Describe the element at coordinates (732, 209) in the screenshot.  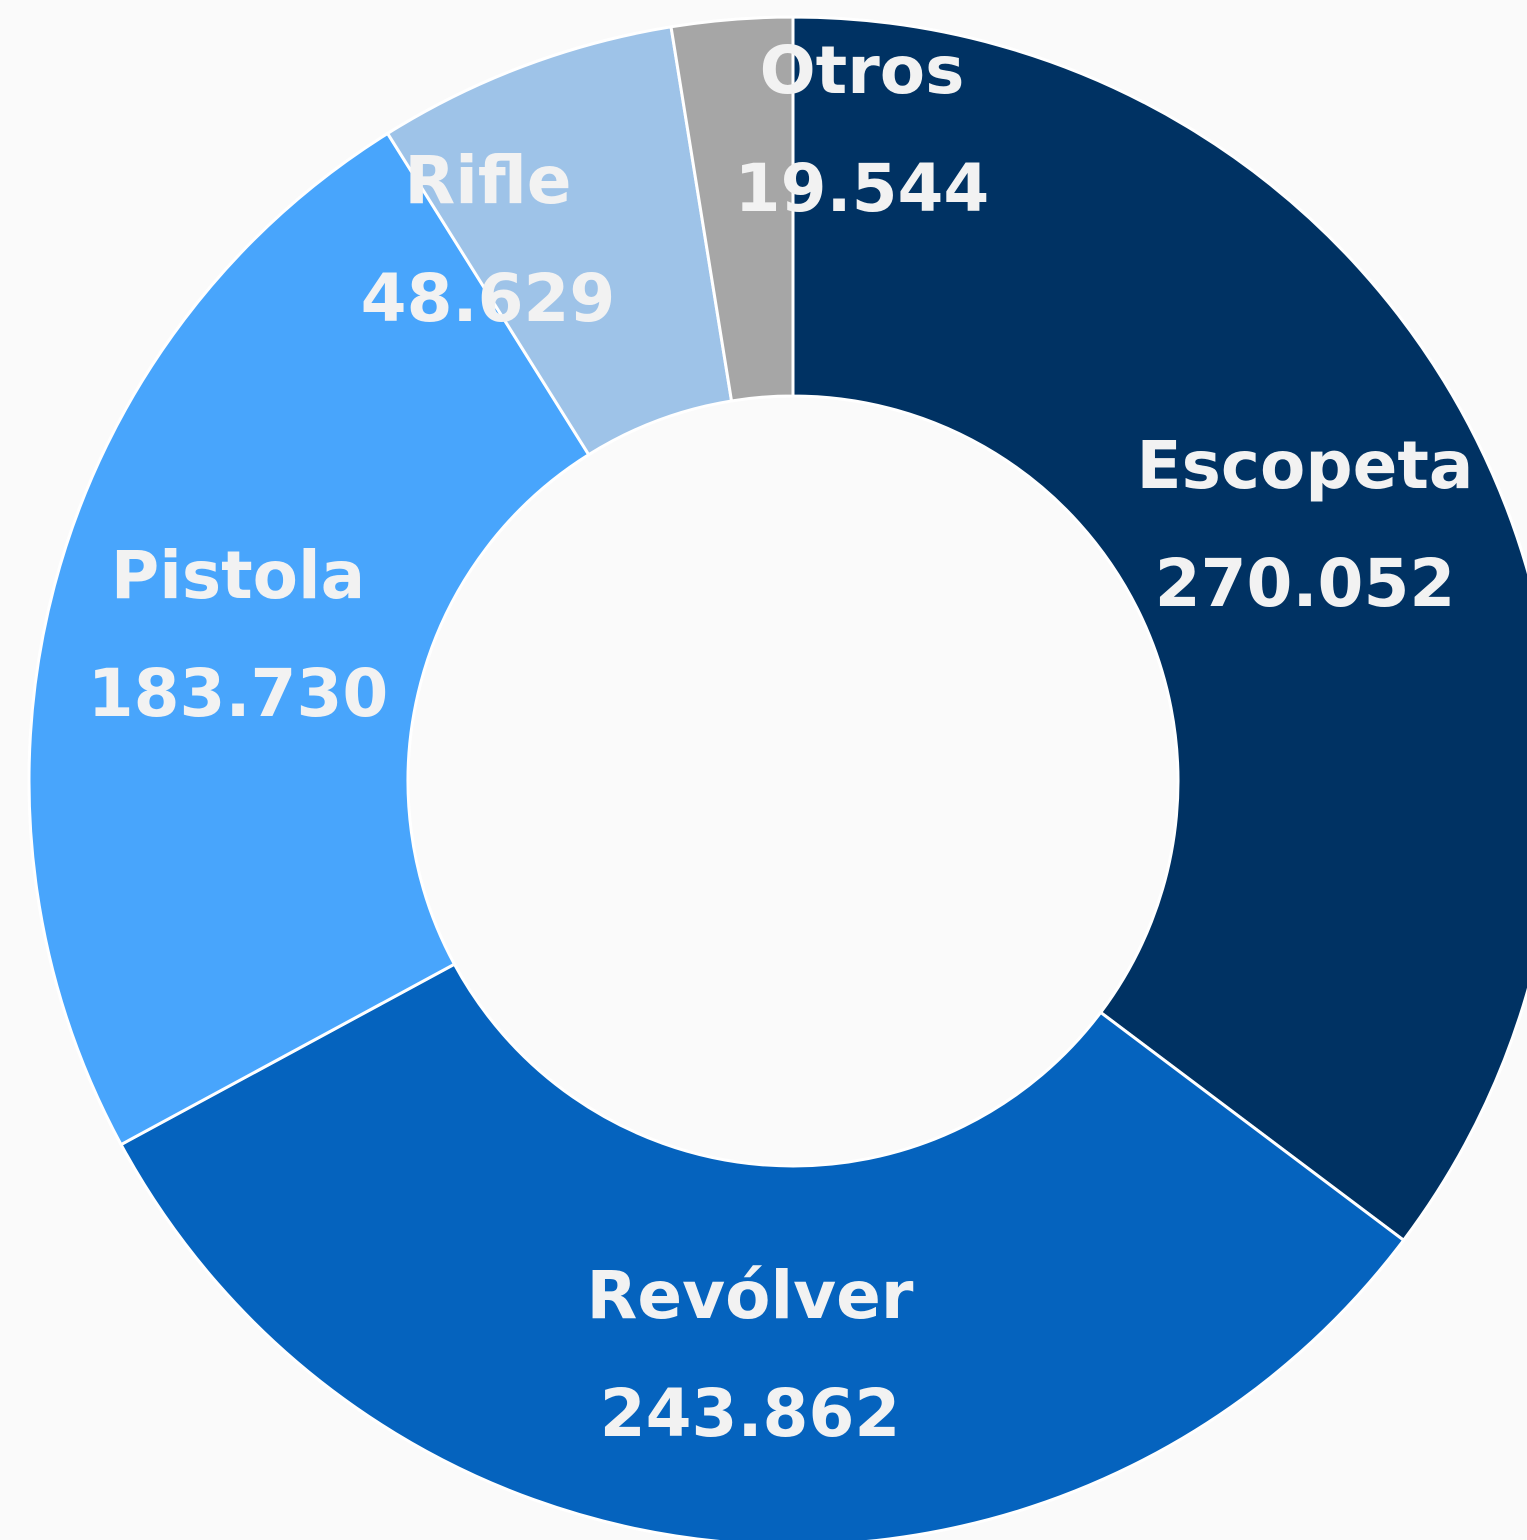
I see `slice-otros` at that location.